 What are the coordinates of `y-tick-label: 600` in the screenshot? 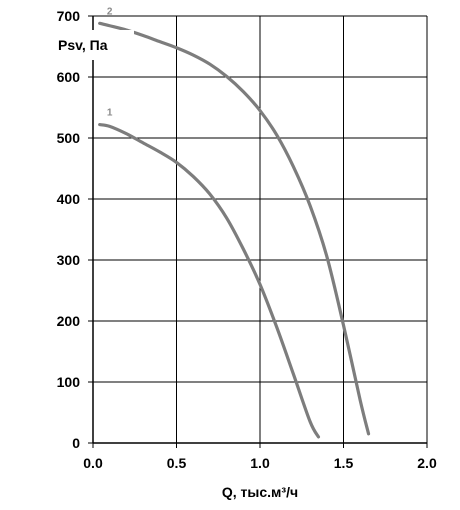 It's located at (69, 77).